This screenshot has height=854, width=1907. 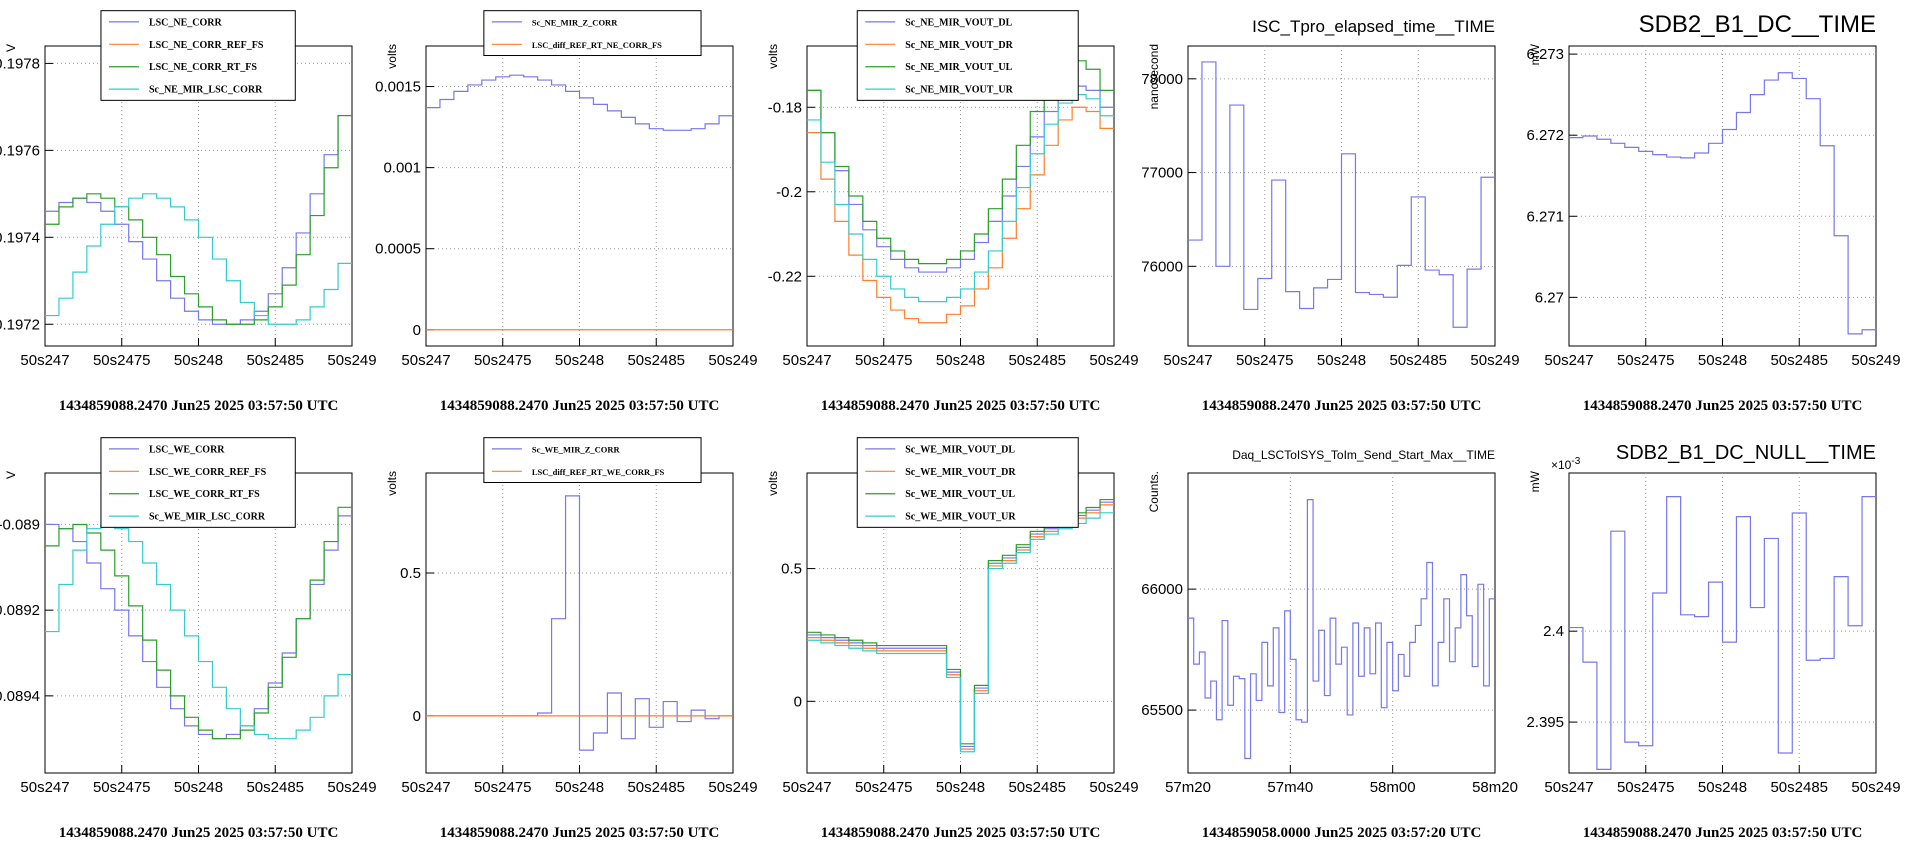 I want to click on legend-entry-2: LSC_diff_REF_RT_NE_CORR_FS, so click(x=597, y=45).